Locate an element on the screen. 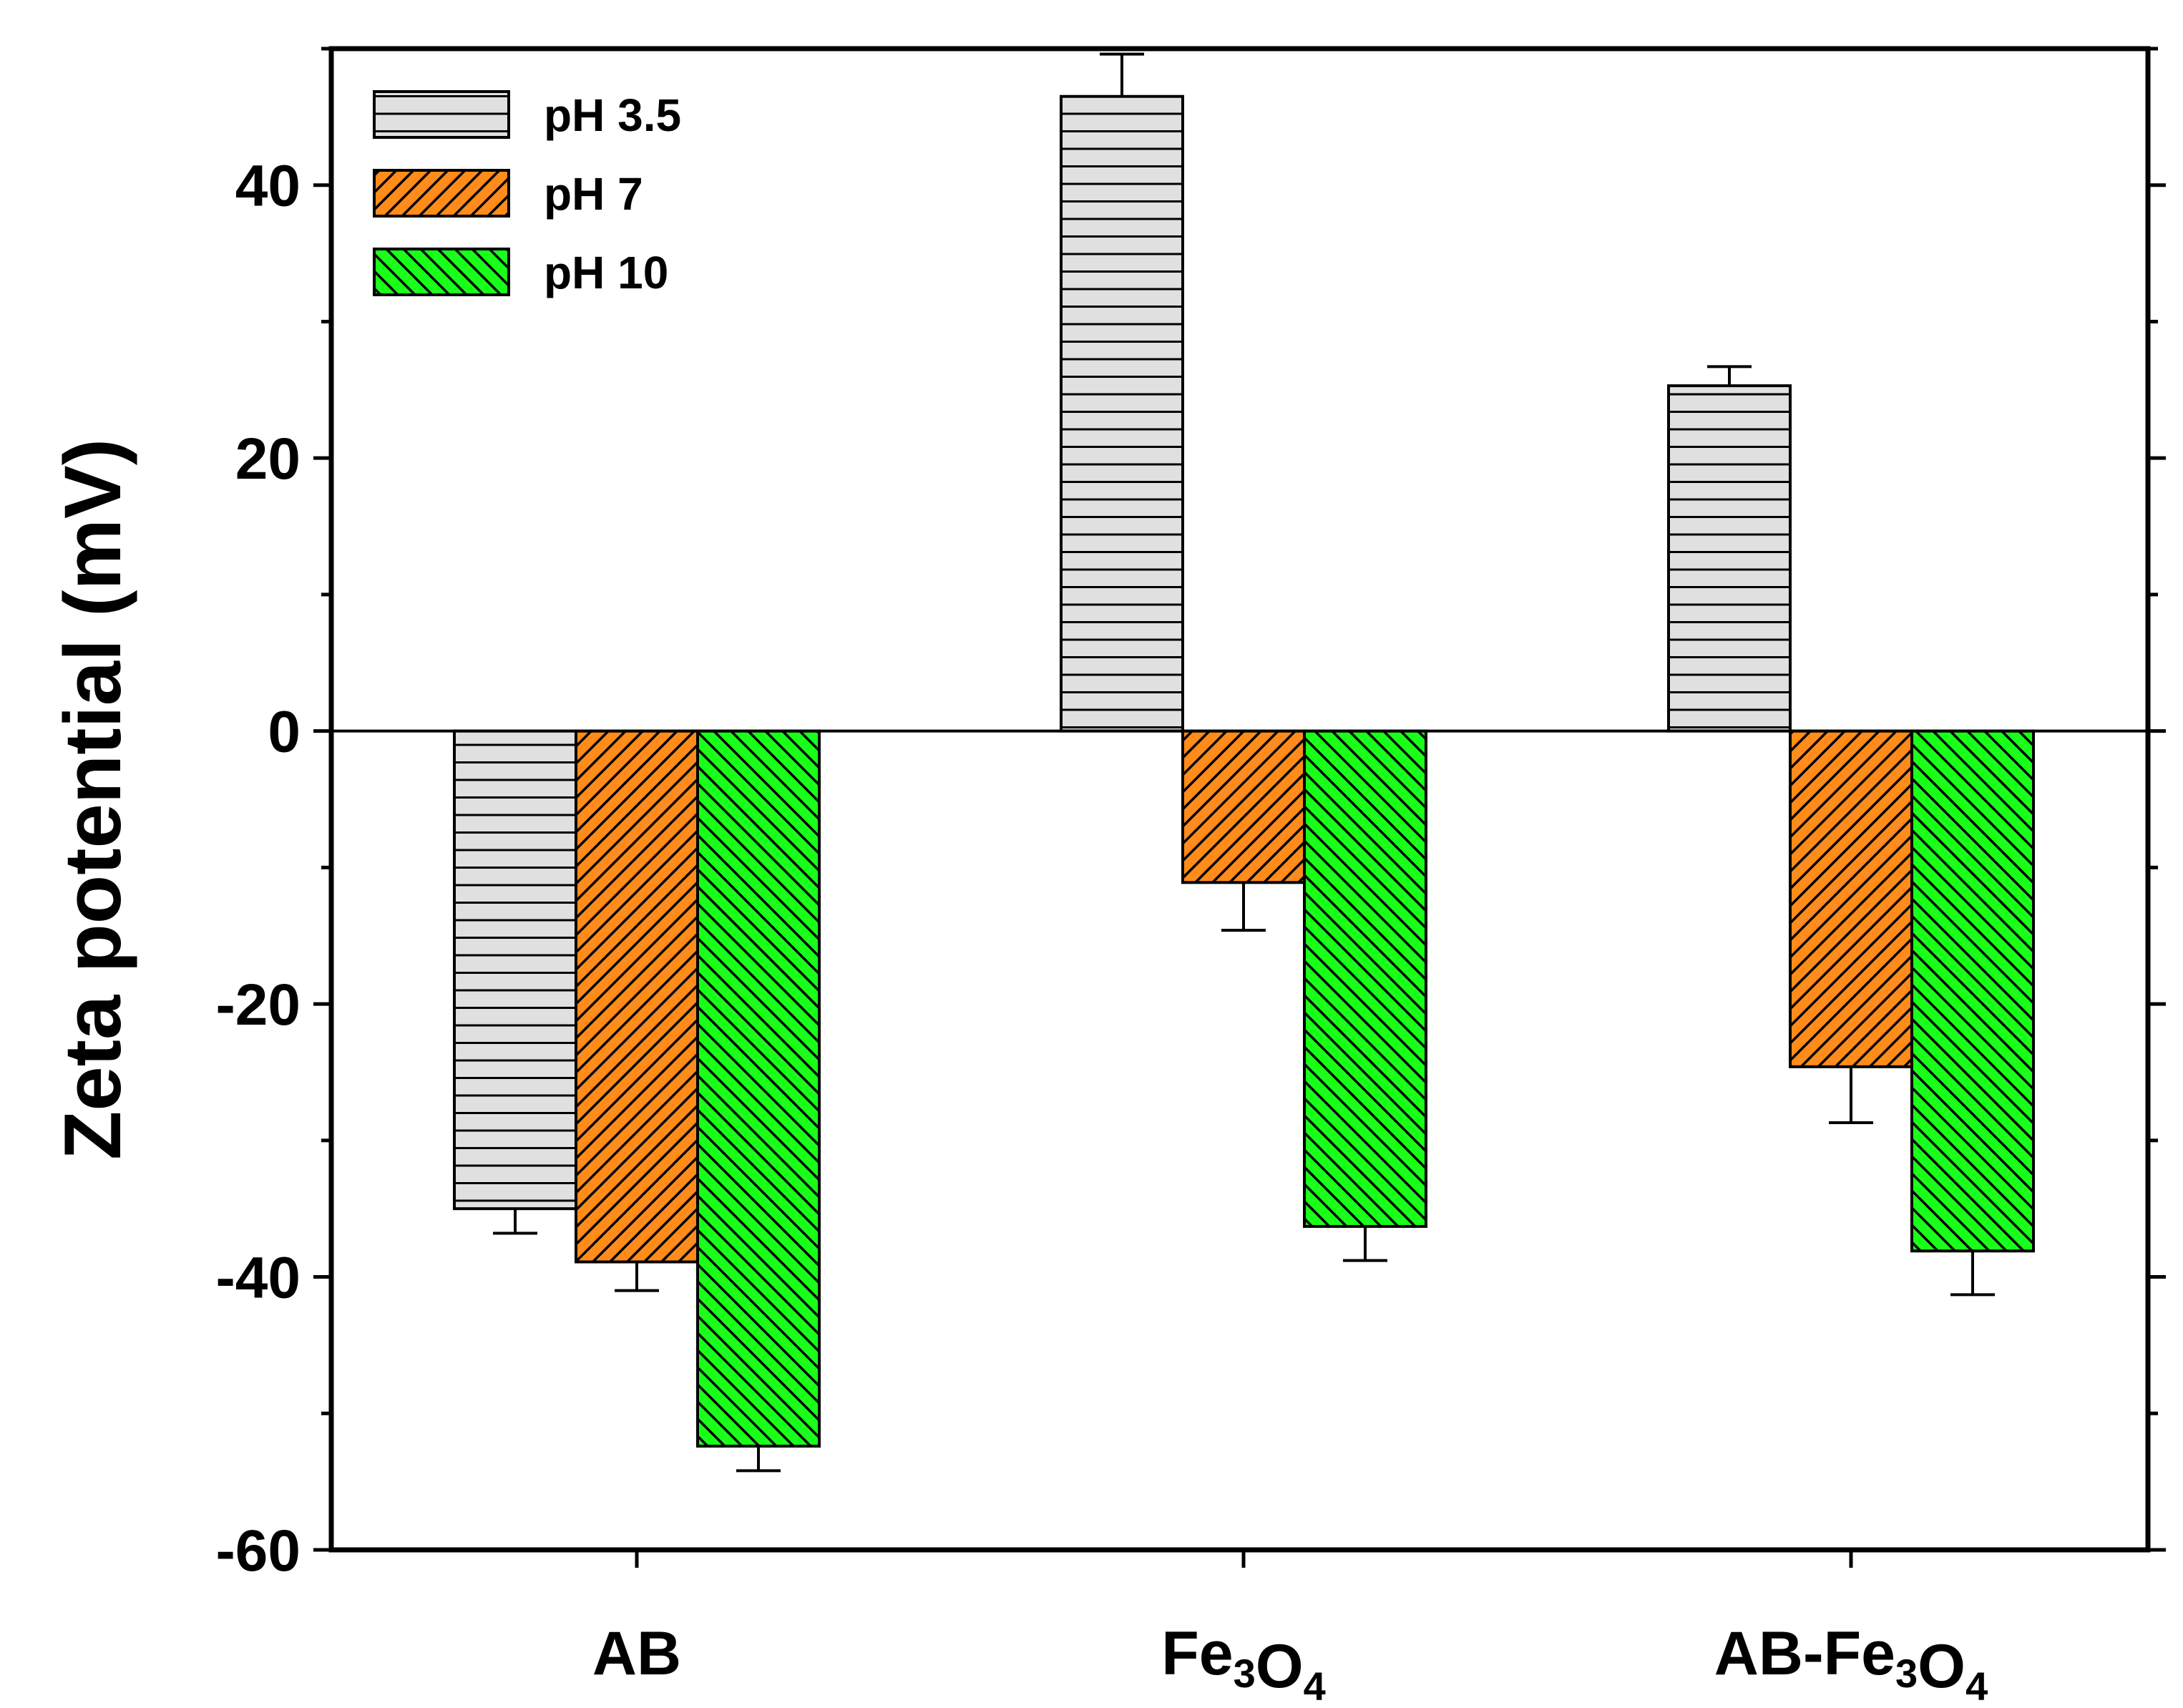  category-text: AB- is located at coordinates (1769, 1653).